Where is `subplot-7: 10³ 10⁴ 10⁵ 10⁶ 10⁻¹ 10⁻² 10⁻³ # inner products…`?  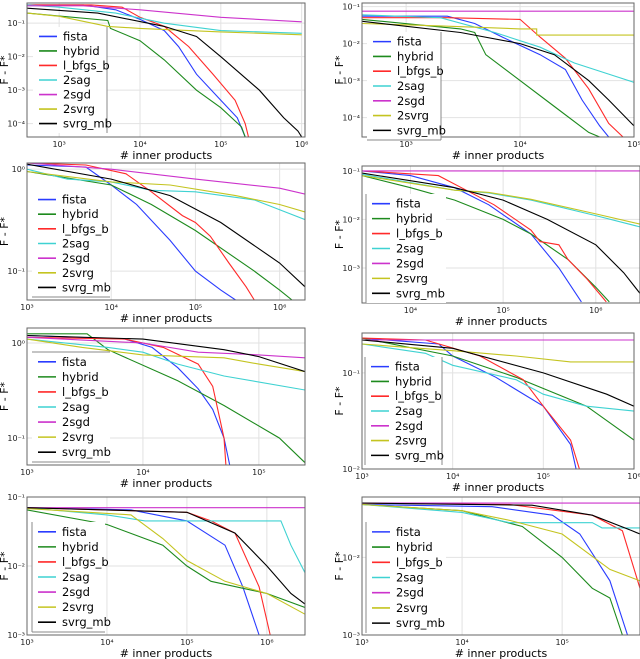 subplot-7: 10³ 10⁴ 10⁵ 10⁶ 10⁻¹ 10⁻² 10⁻³ # inner products… is located at coordinates (153, 576).